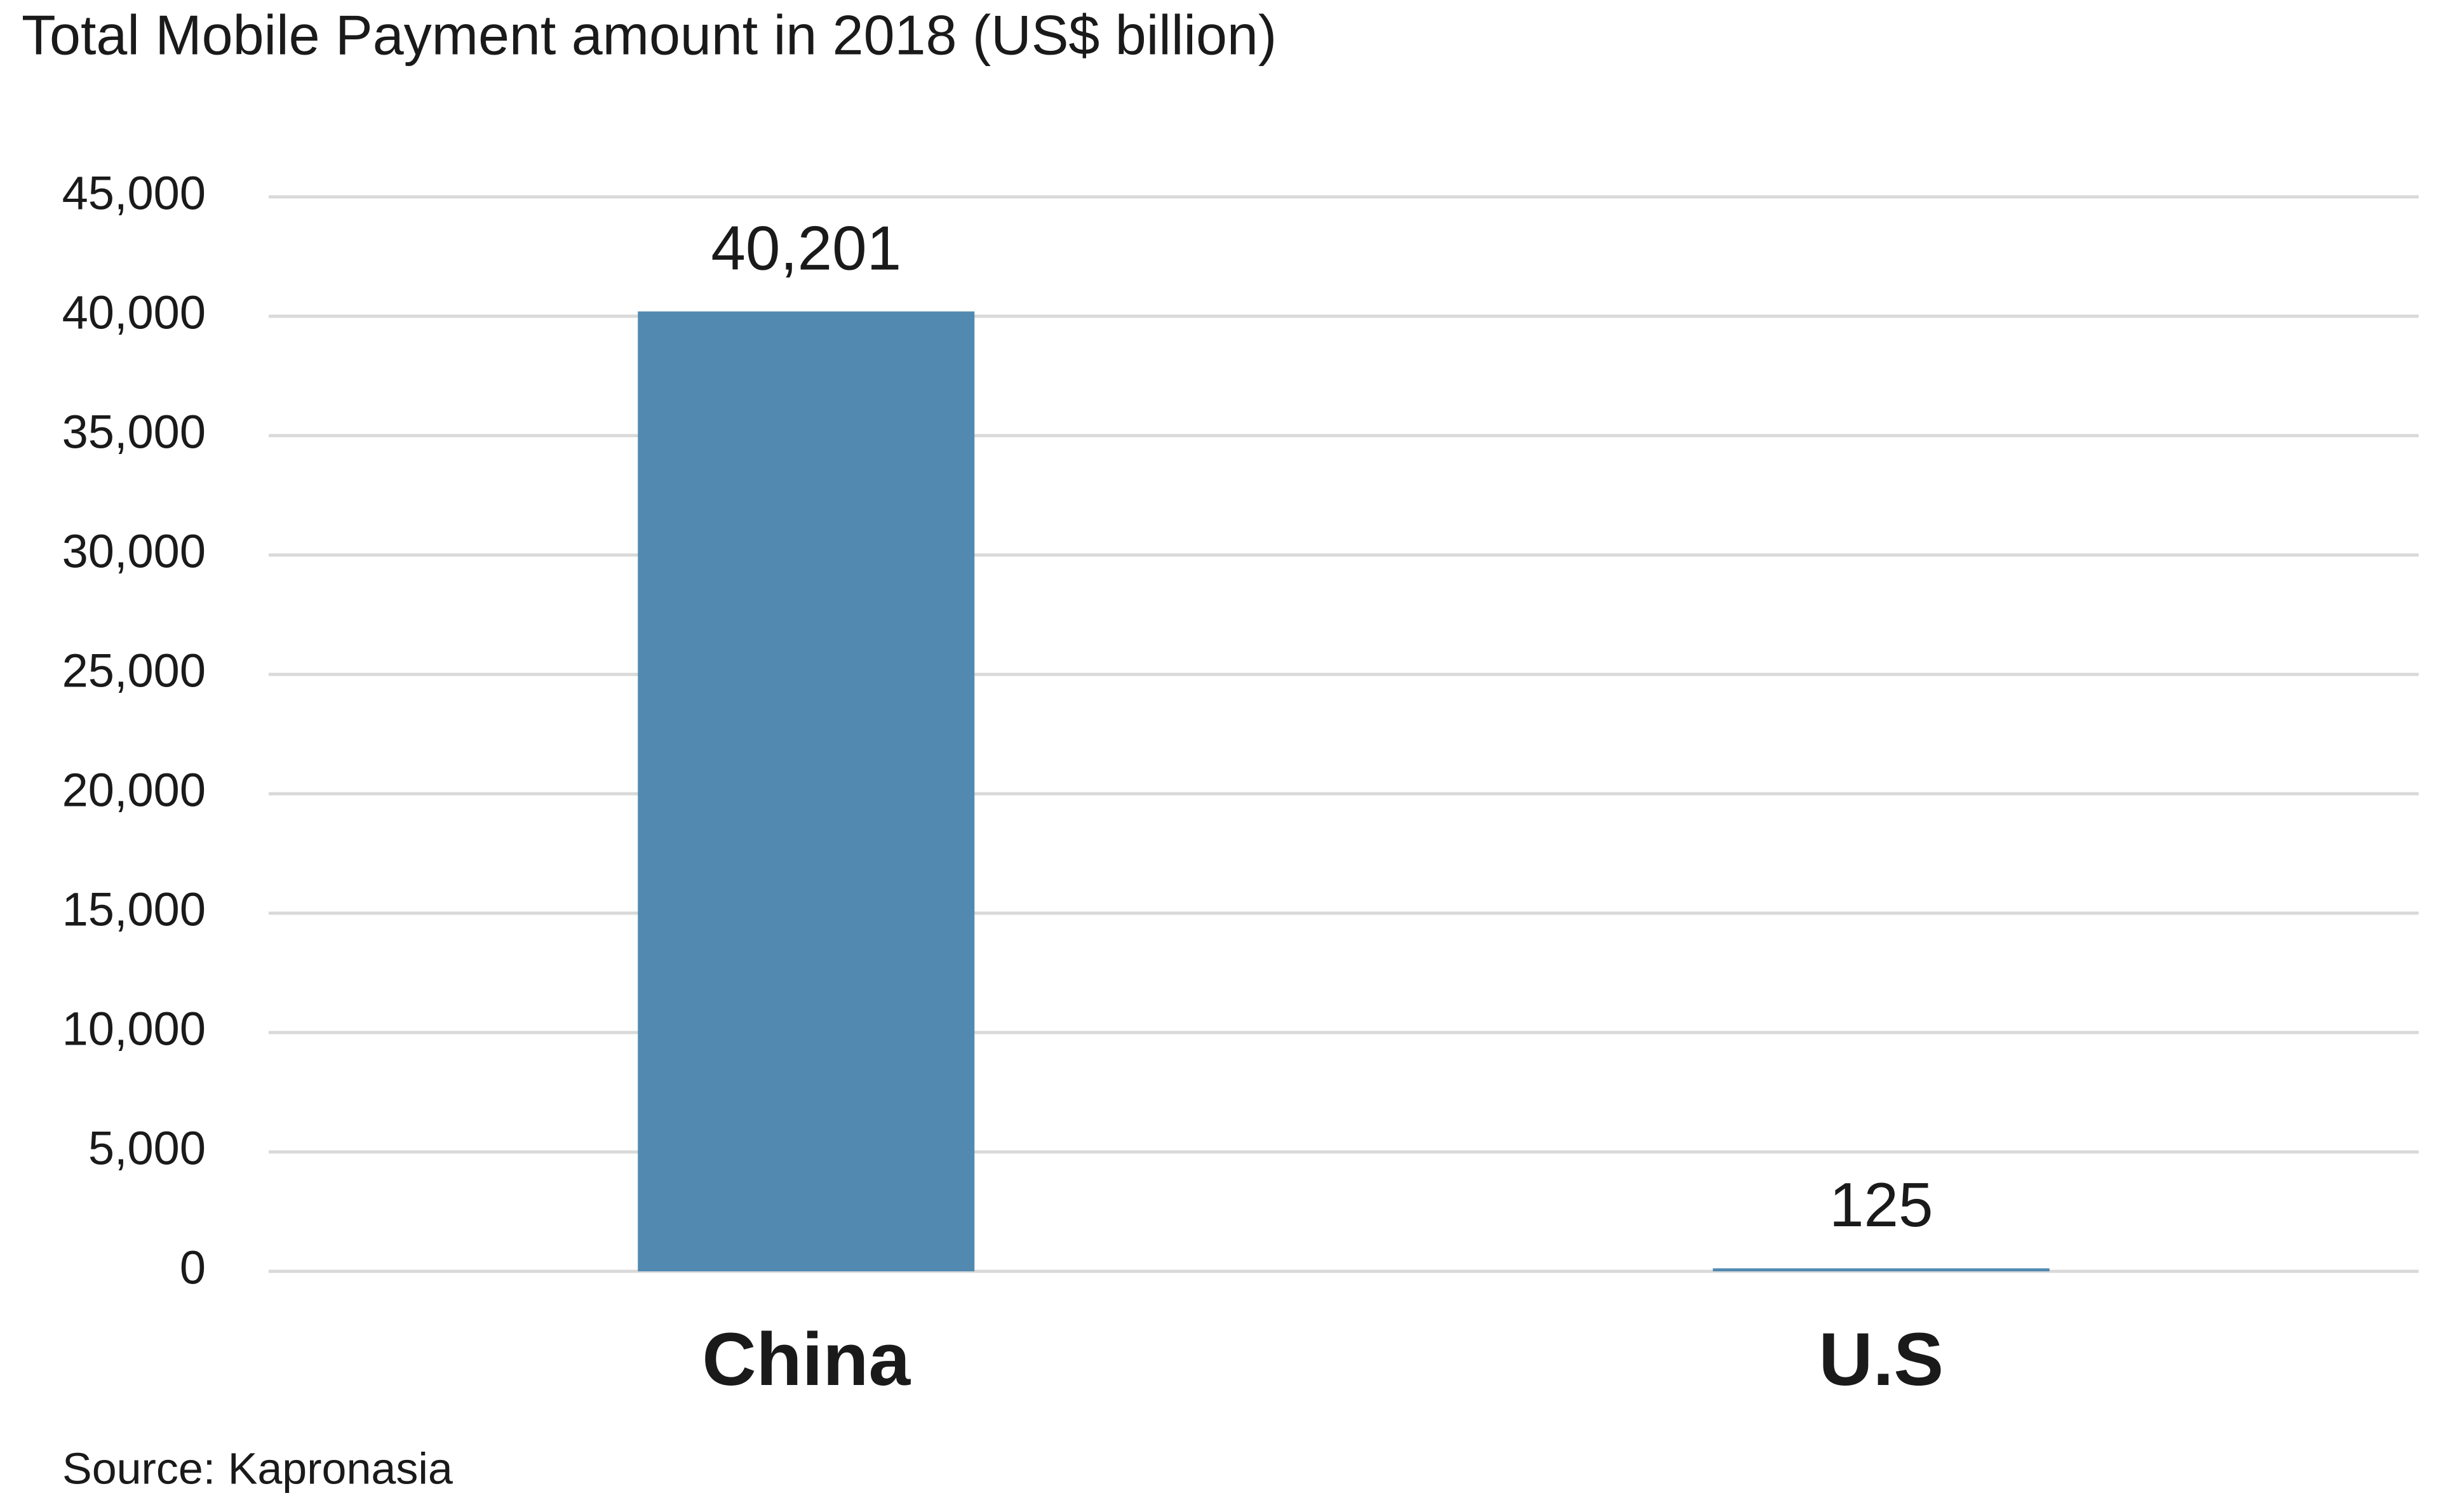 The width and height of the screenshot is (2439, 1512). Describe the element at coordinates (806, 248) in the screenshot. I see `value-label: 40,201` at that location.